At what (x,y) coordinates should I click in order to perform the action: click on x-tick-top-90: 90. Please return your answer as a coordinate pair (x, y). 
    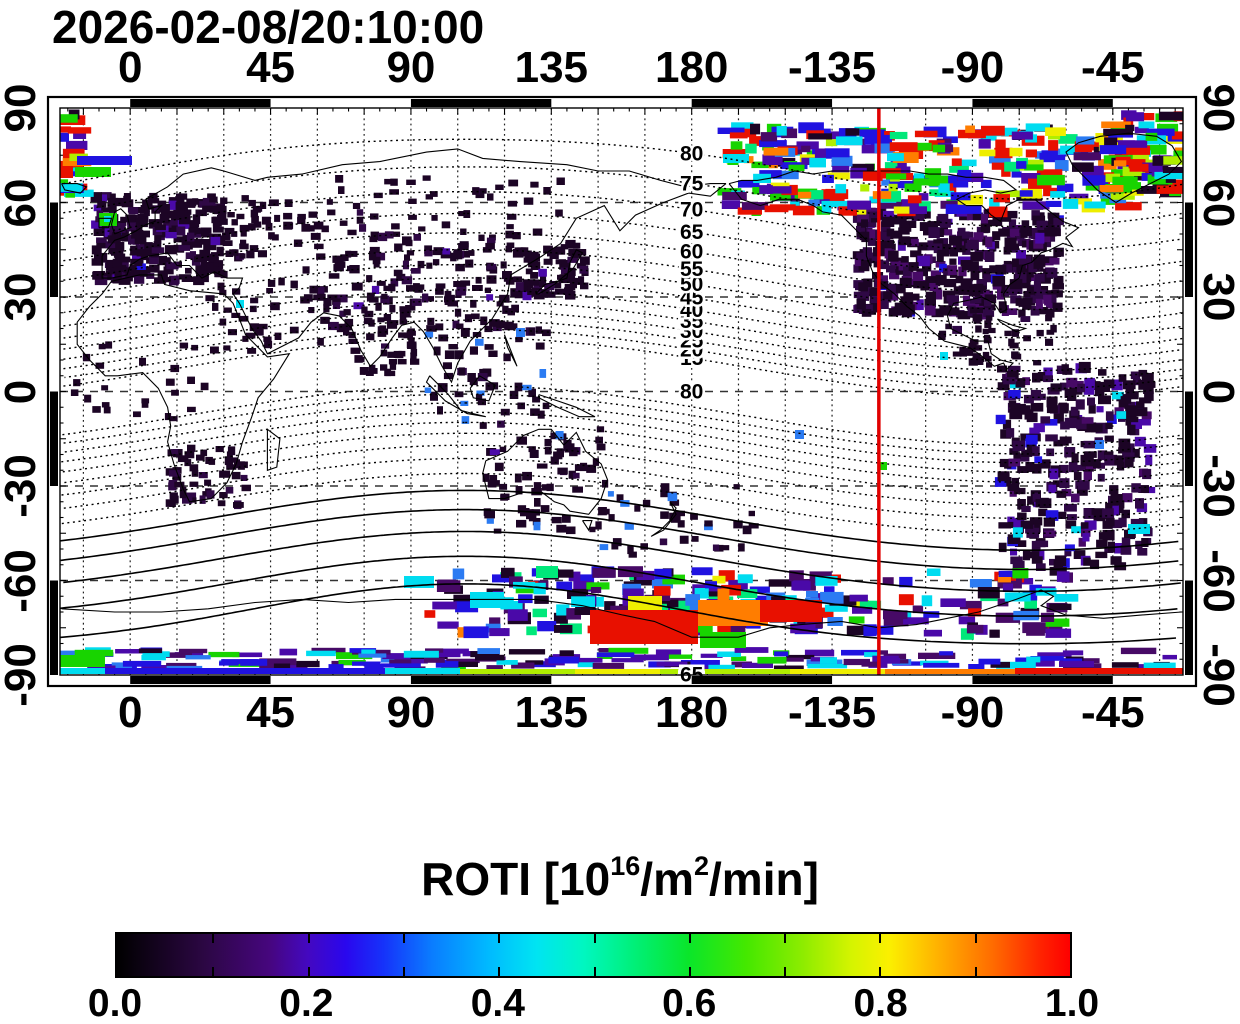
    Looking at the image, I should click on (411, 67).